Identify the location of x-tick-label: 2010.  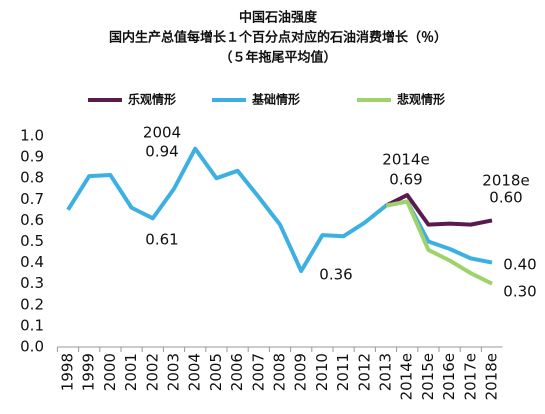
(322, 372).